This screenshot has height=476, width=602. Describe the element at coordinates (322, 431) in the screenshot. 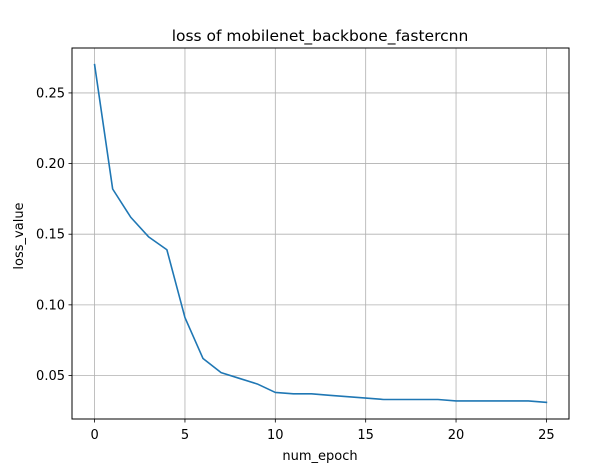

I see `x-axis-ticks: 0 5 10 15 20 25` at that location.